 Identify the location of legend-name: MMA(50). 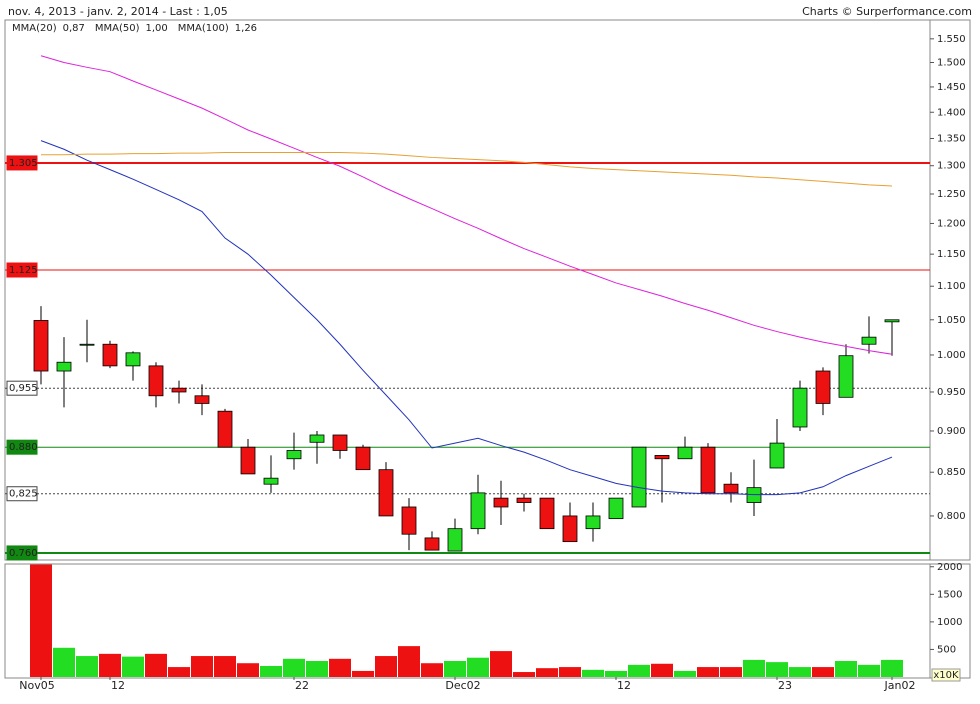
(117, 28).